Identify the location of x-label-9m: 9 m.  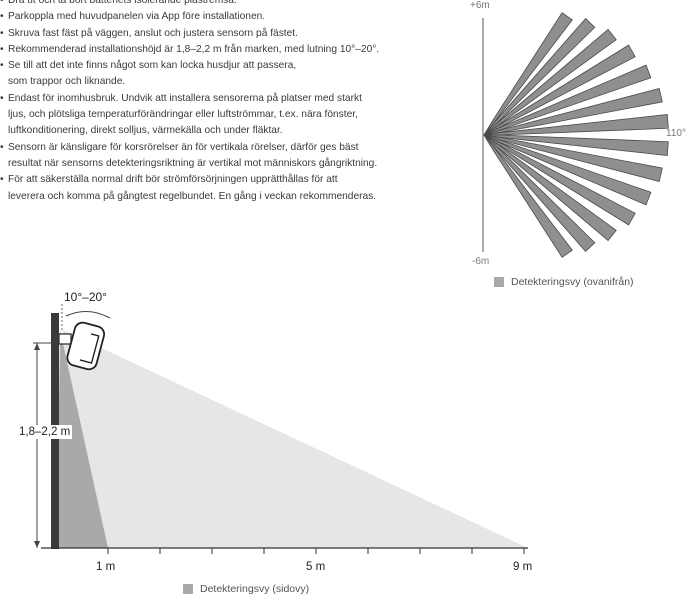
(523, 567).